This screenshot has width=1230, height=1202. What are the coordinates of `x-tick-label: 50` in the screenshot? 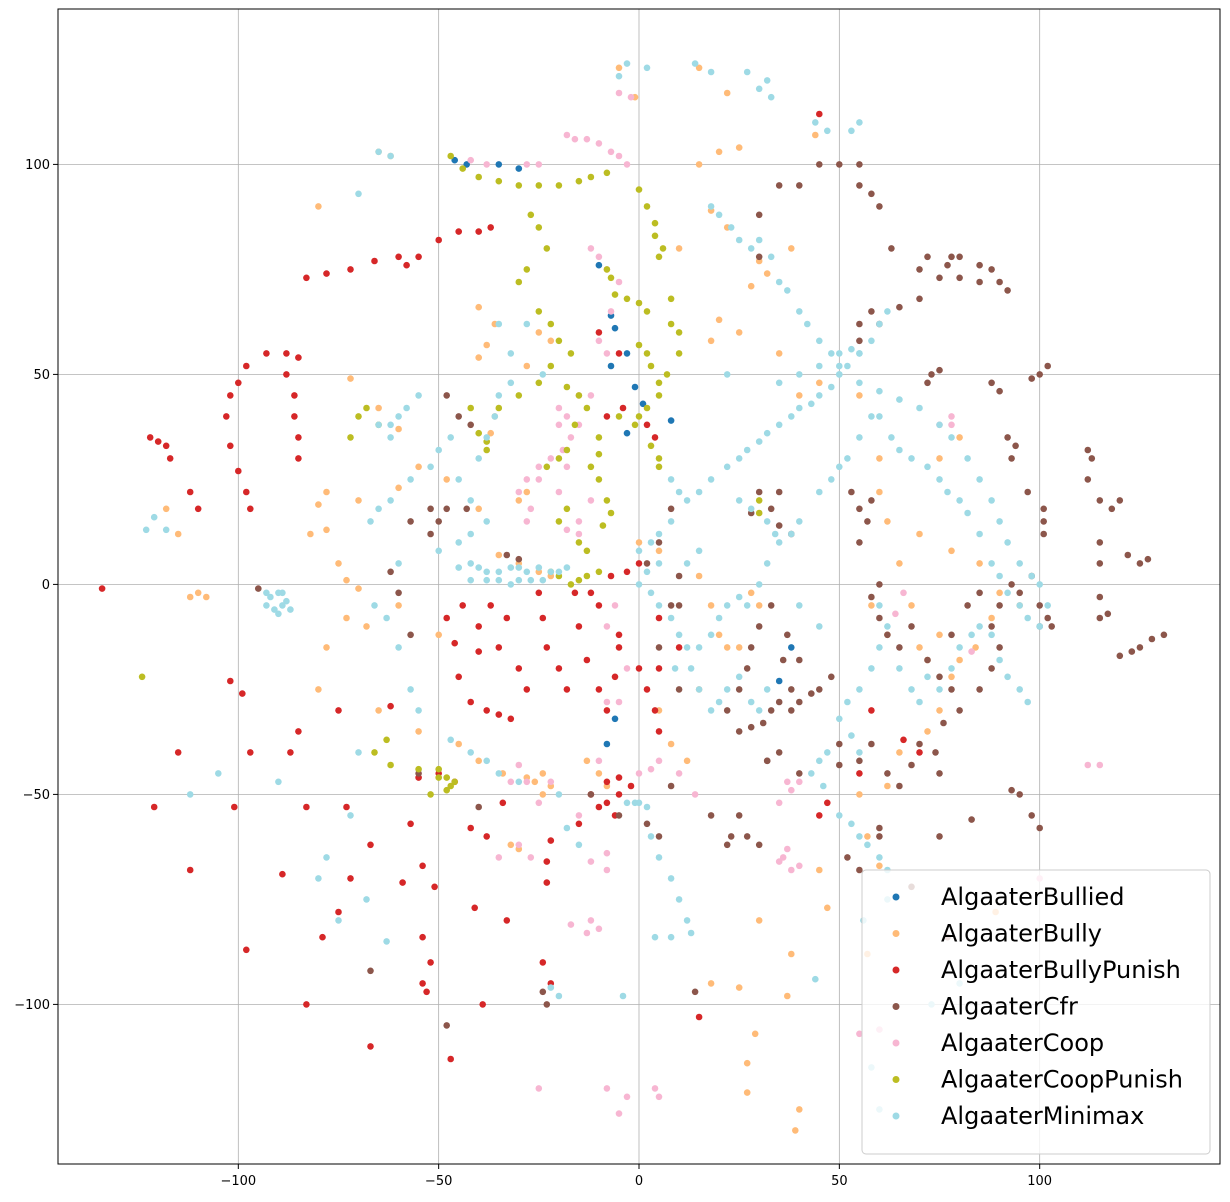 It's located at (839, 1181).